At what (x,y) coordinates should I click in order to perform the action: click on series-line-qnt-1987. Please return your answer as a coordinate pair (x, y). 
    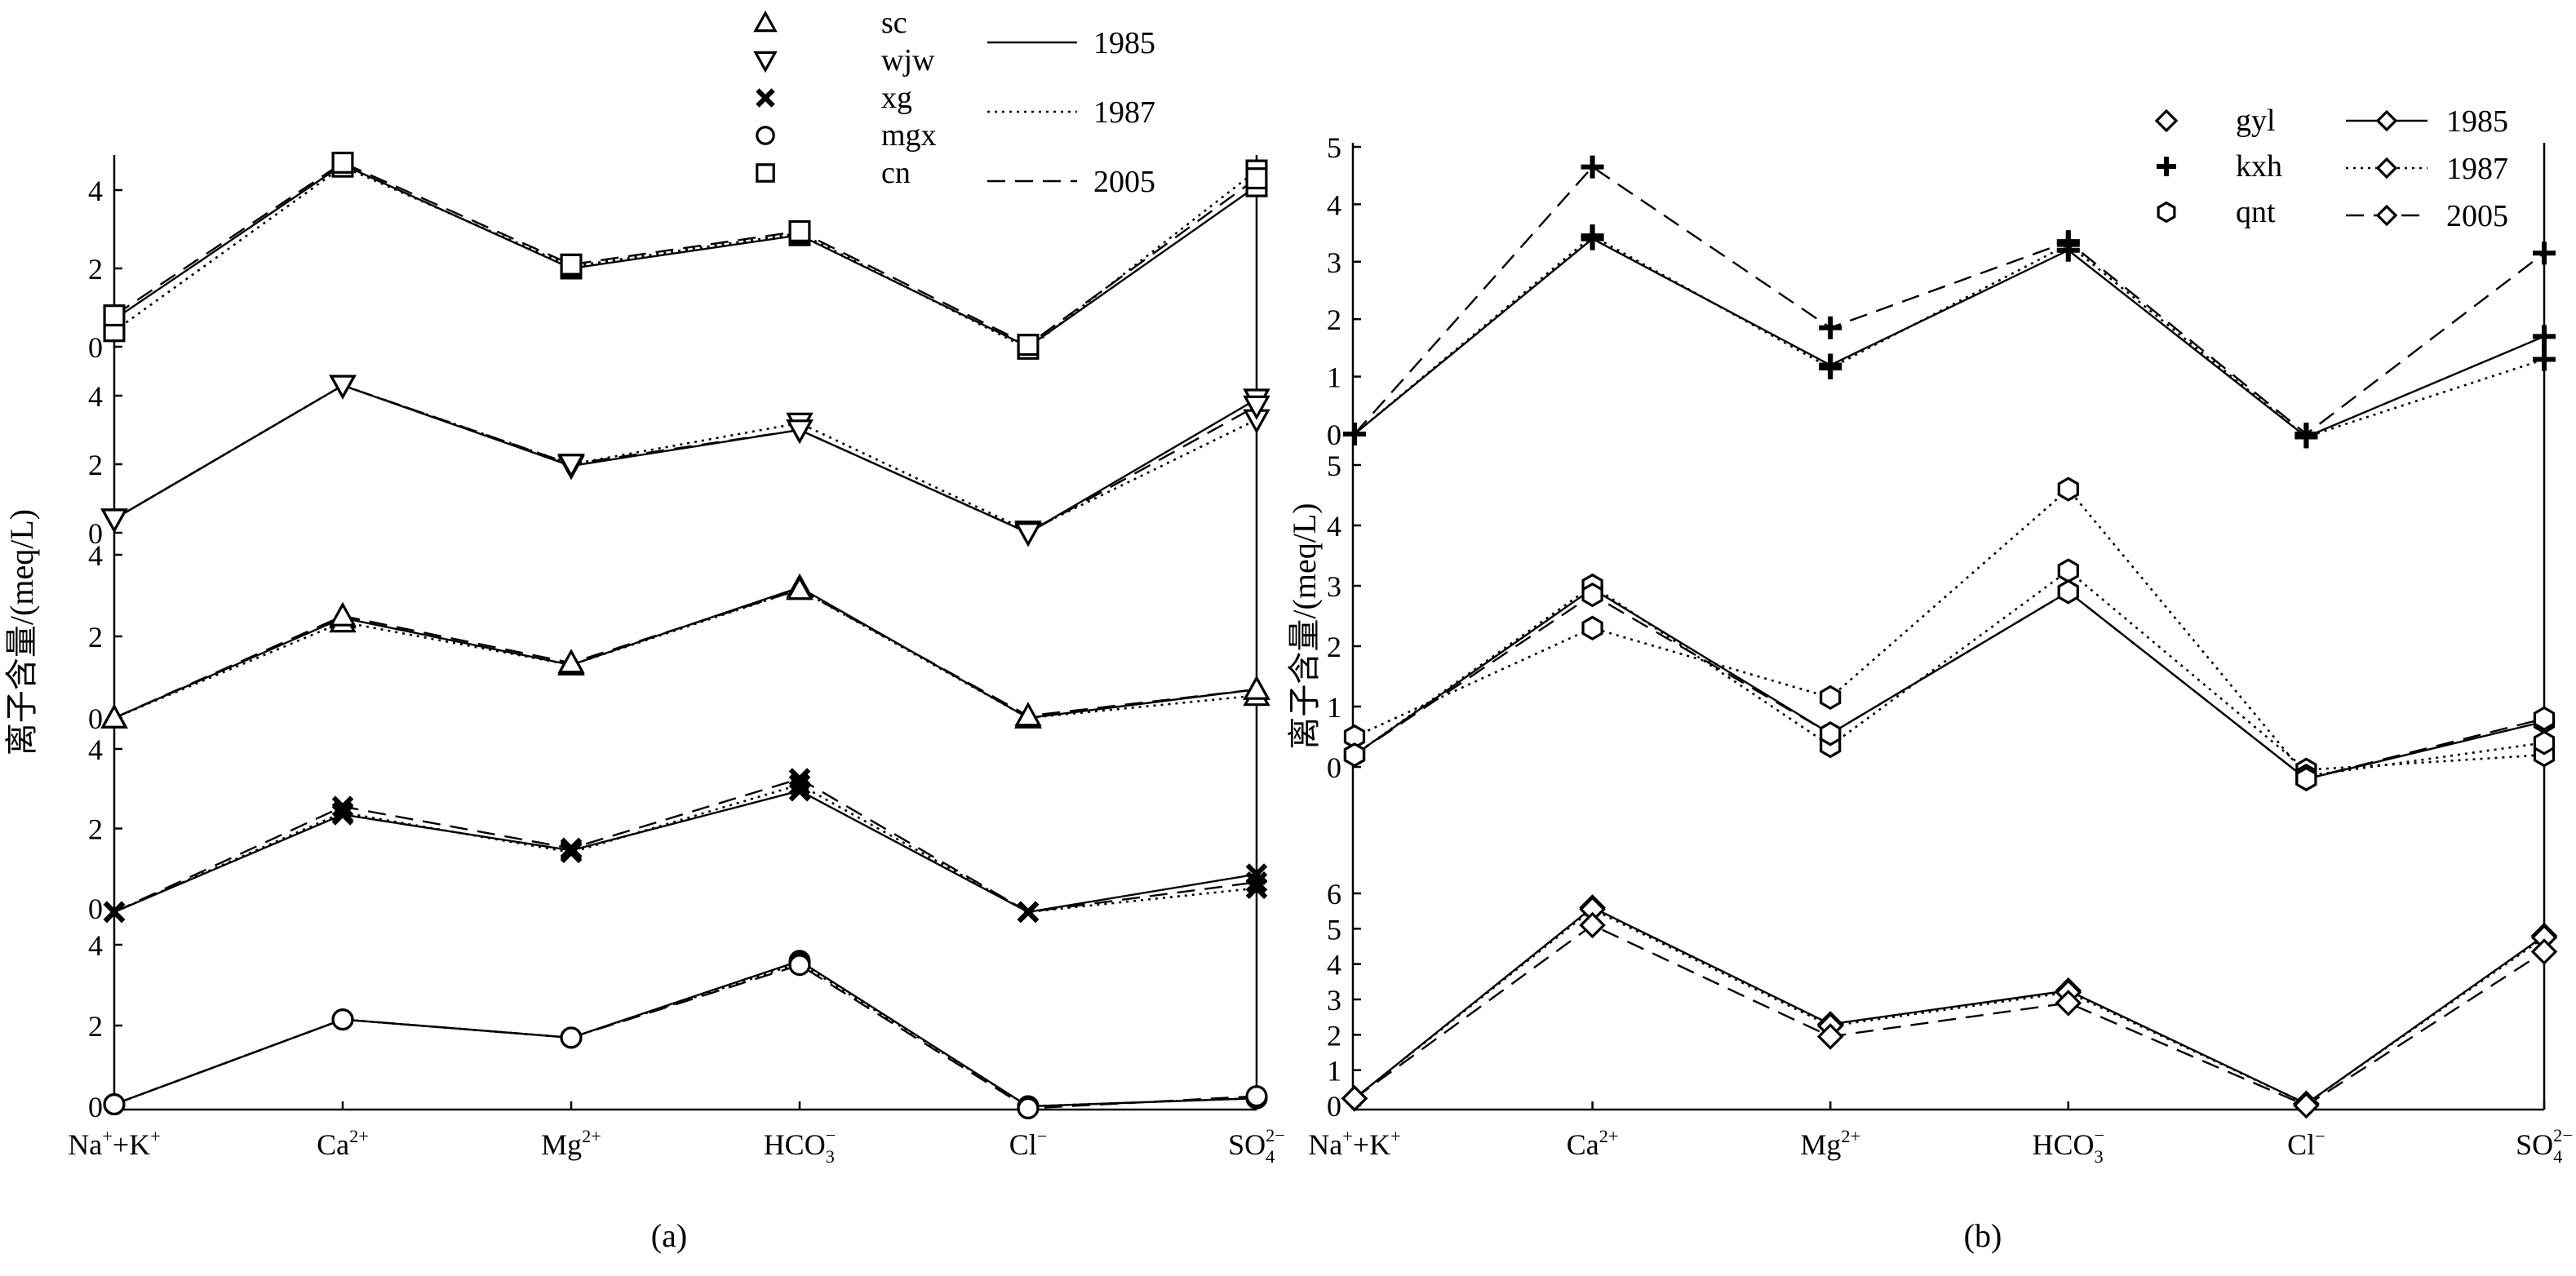
    Looking at the image, I should click on (1949, 671).